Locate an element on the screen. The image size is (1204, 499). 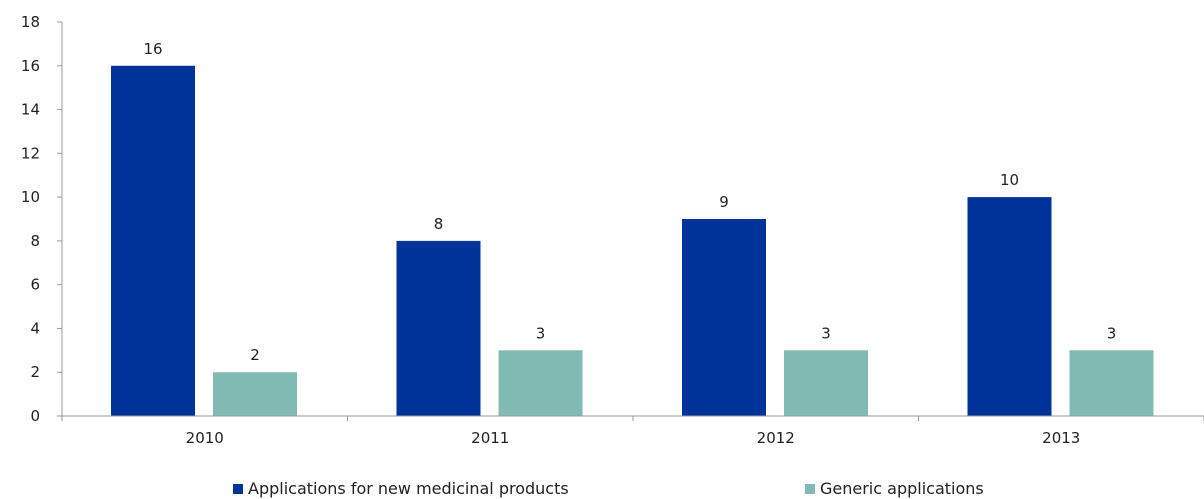
y-tick-label: 16 is located at coordinates (30, 66).